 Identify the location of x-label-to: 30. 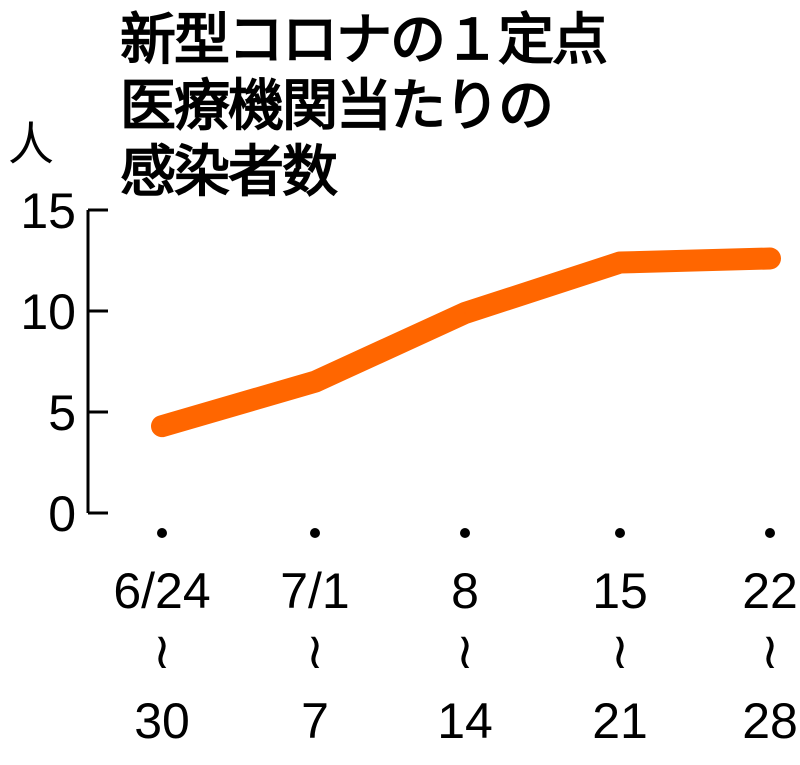
(162, 721).